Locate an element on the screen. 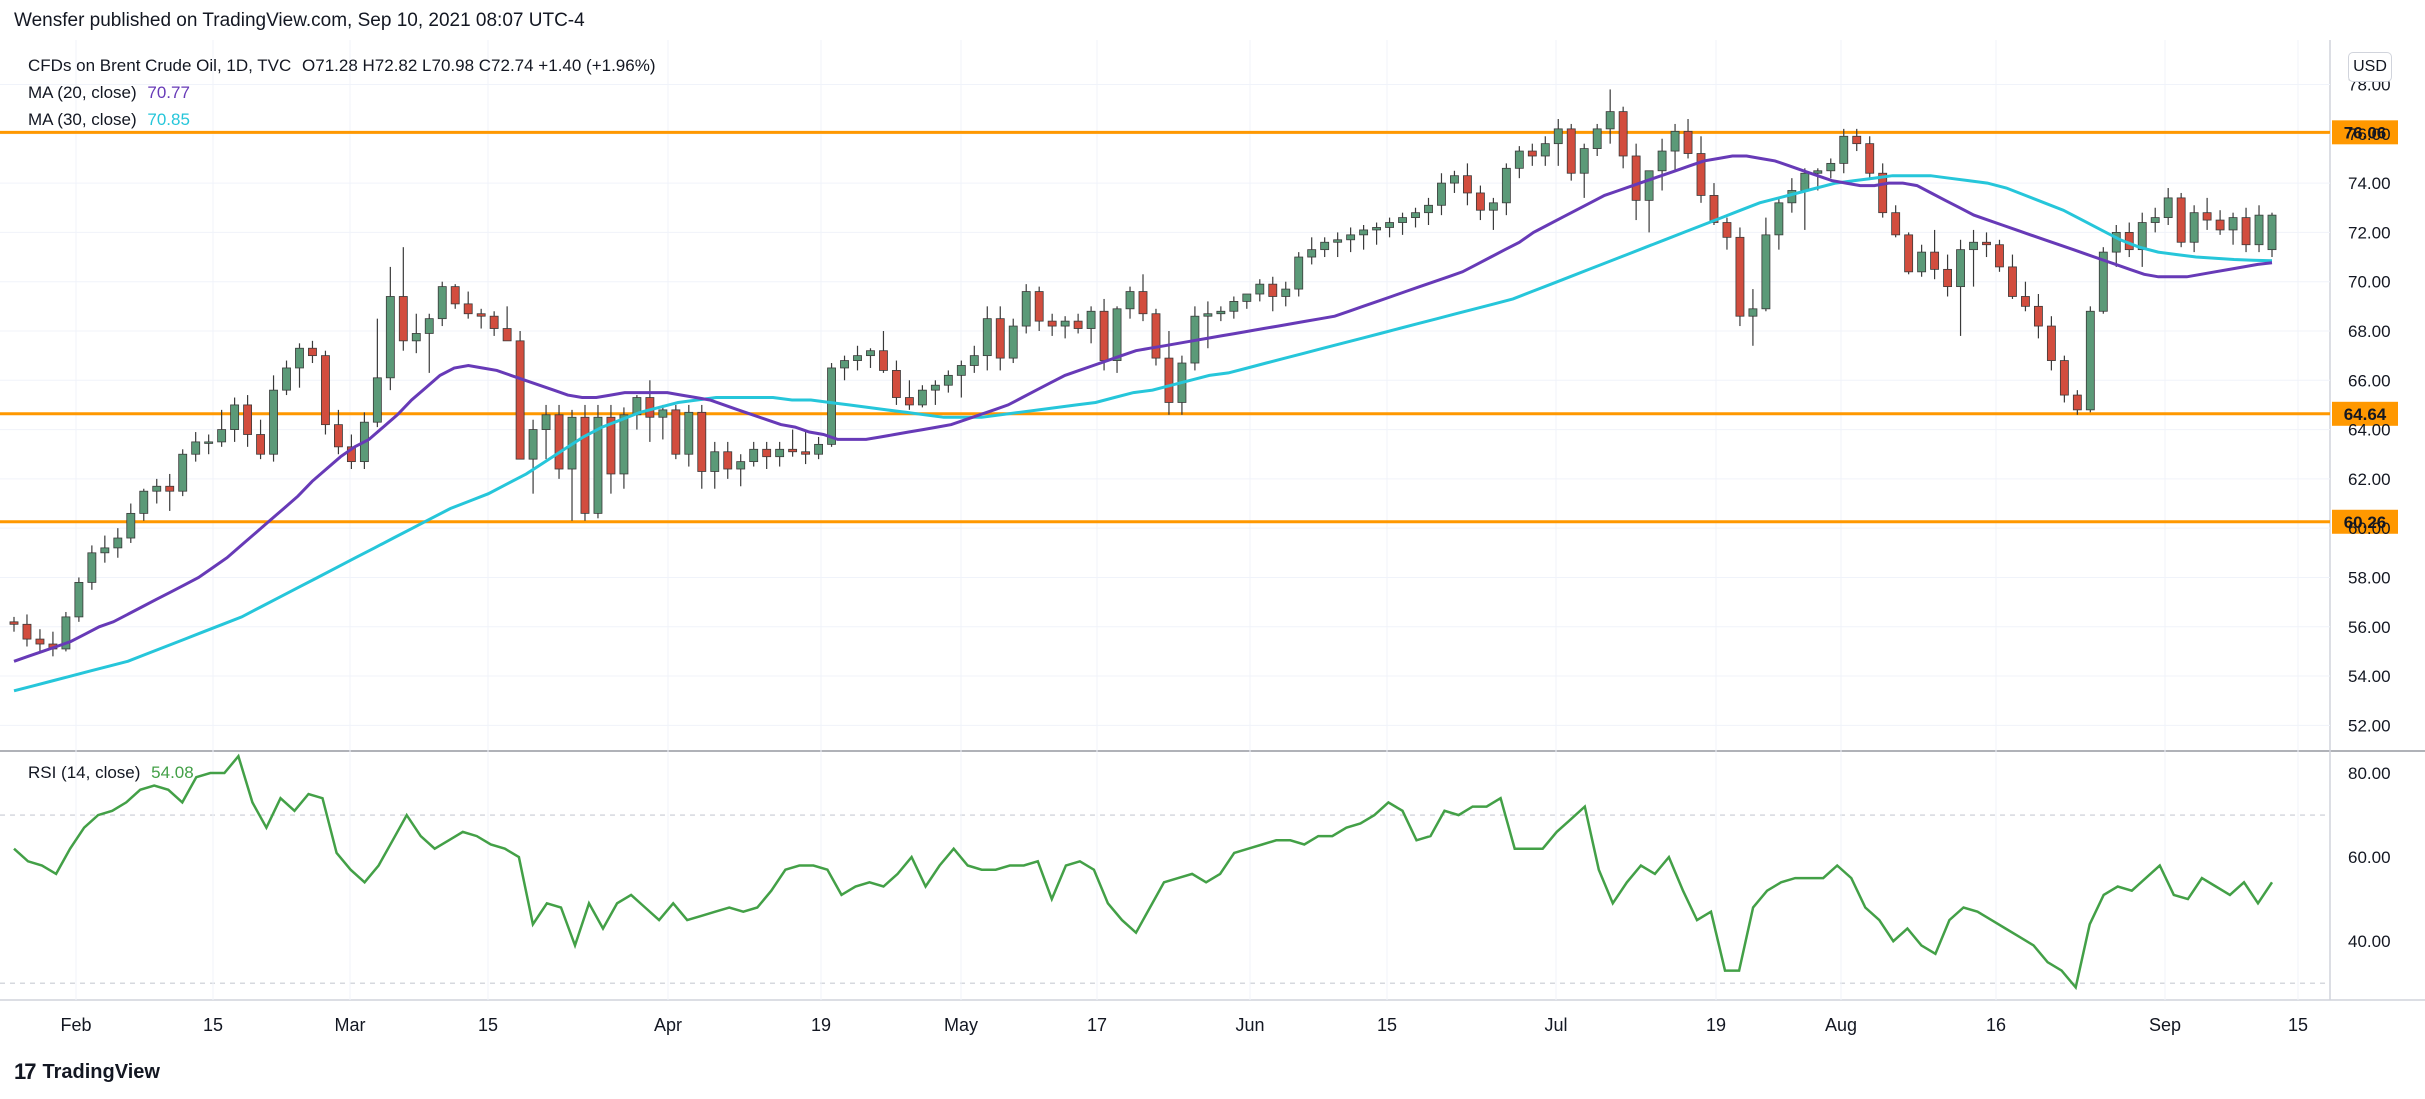  tradingview-brand: 17 TradingView is located at coordinates (87, 1072).